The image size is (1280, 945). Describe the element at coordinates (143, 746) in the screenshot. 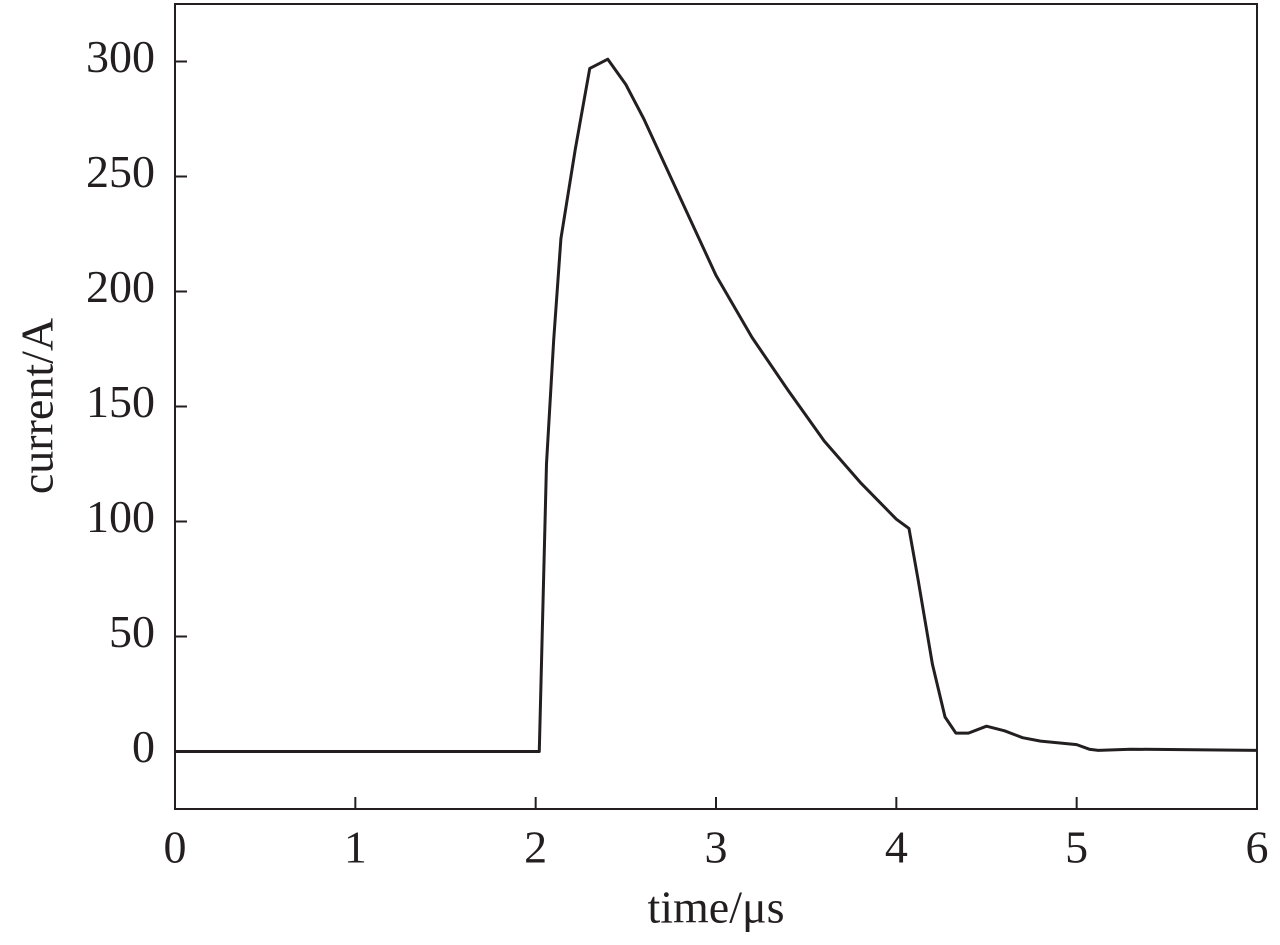

I see `y-tick-label: 0` at that location.